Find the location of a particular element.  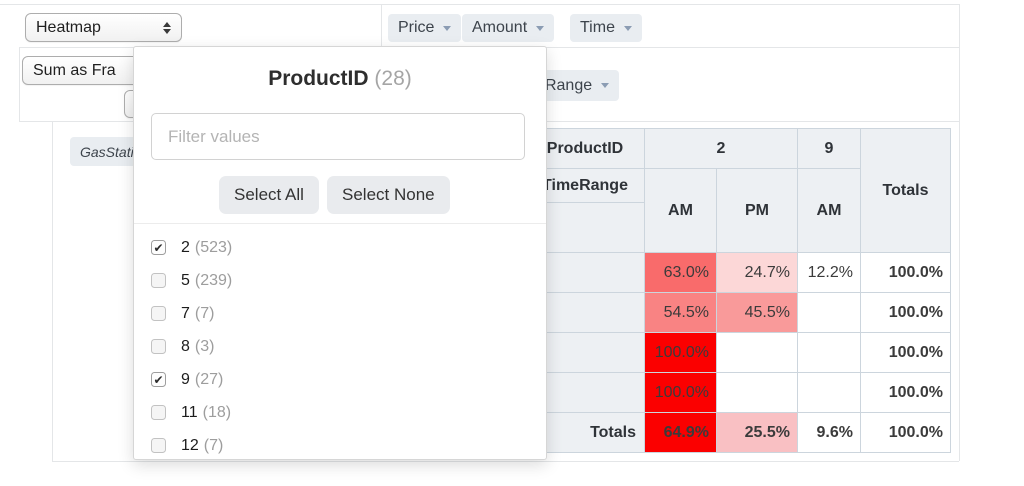

pivot-data-row: 63.0% 24.7% 12.2% 100.0% is located at coordinates (738, 272).